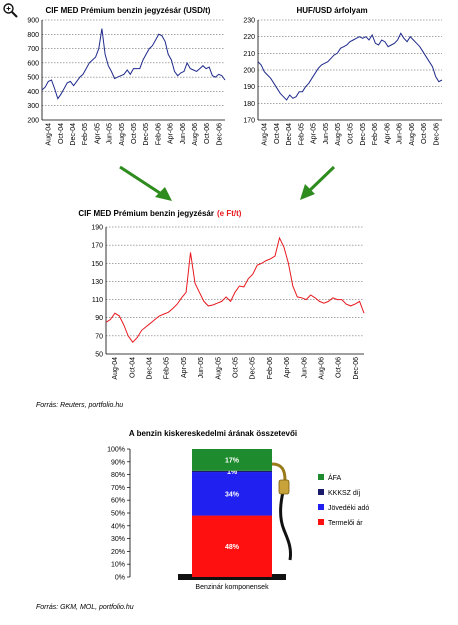 Image resolution: width=458 pixels, height=625 pixels. Describe the element at coordinates (118, 552) in the screenshot. I see `chart-composition-y-tick-label: 20%` at that location.